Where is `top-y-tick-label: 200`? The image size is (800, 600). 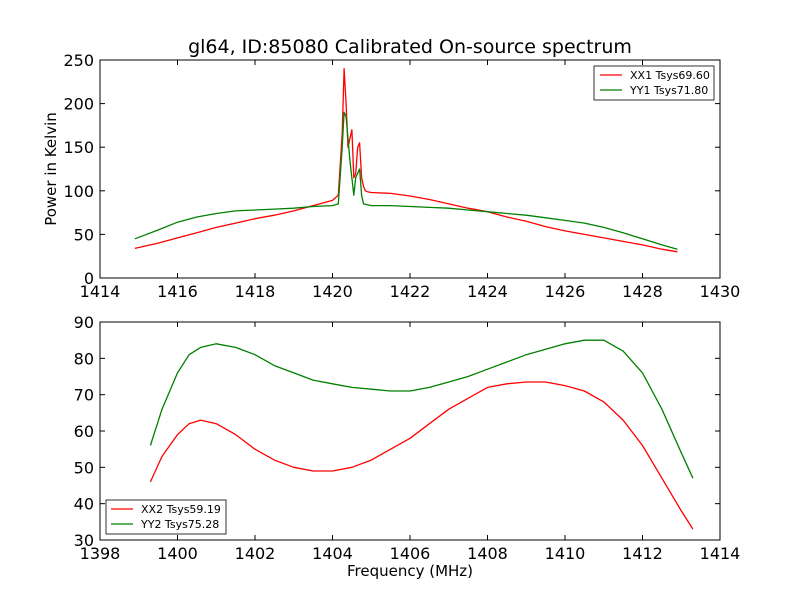 top-y-tick-label: 200 is located at coordinates (78, 104).